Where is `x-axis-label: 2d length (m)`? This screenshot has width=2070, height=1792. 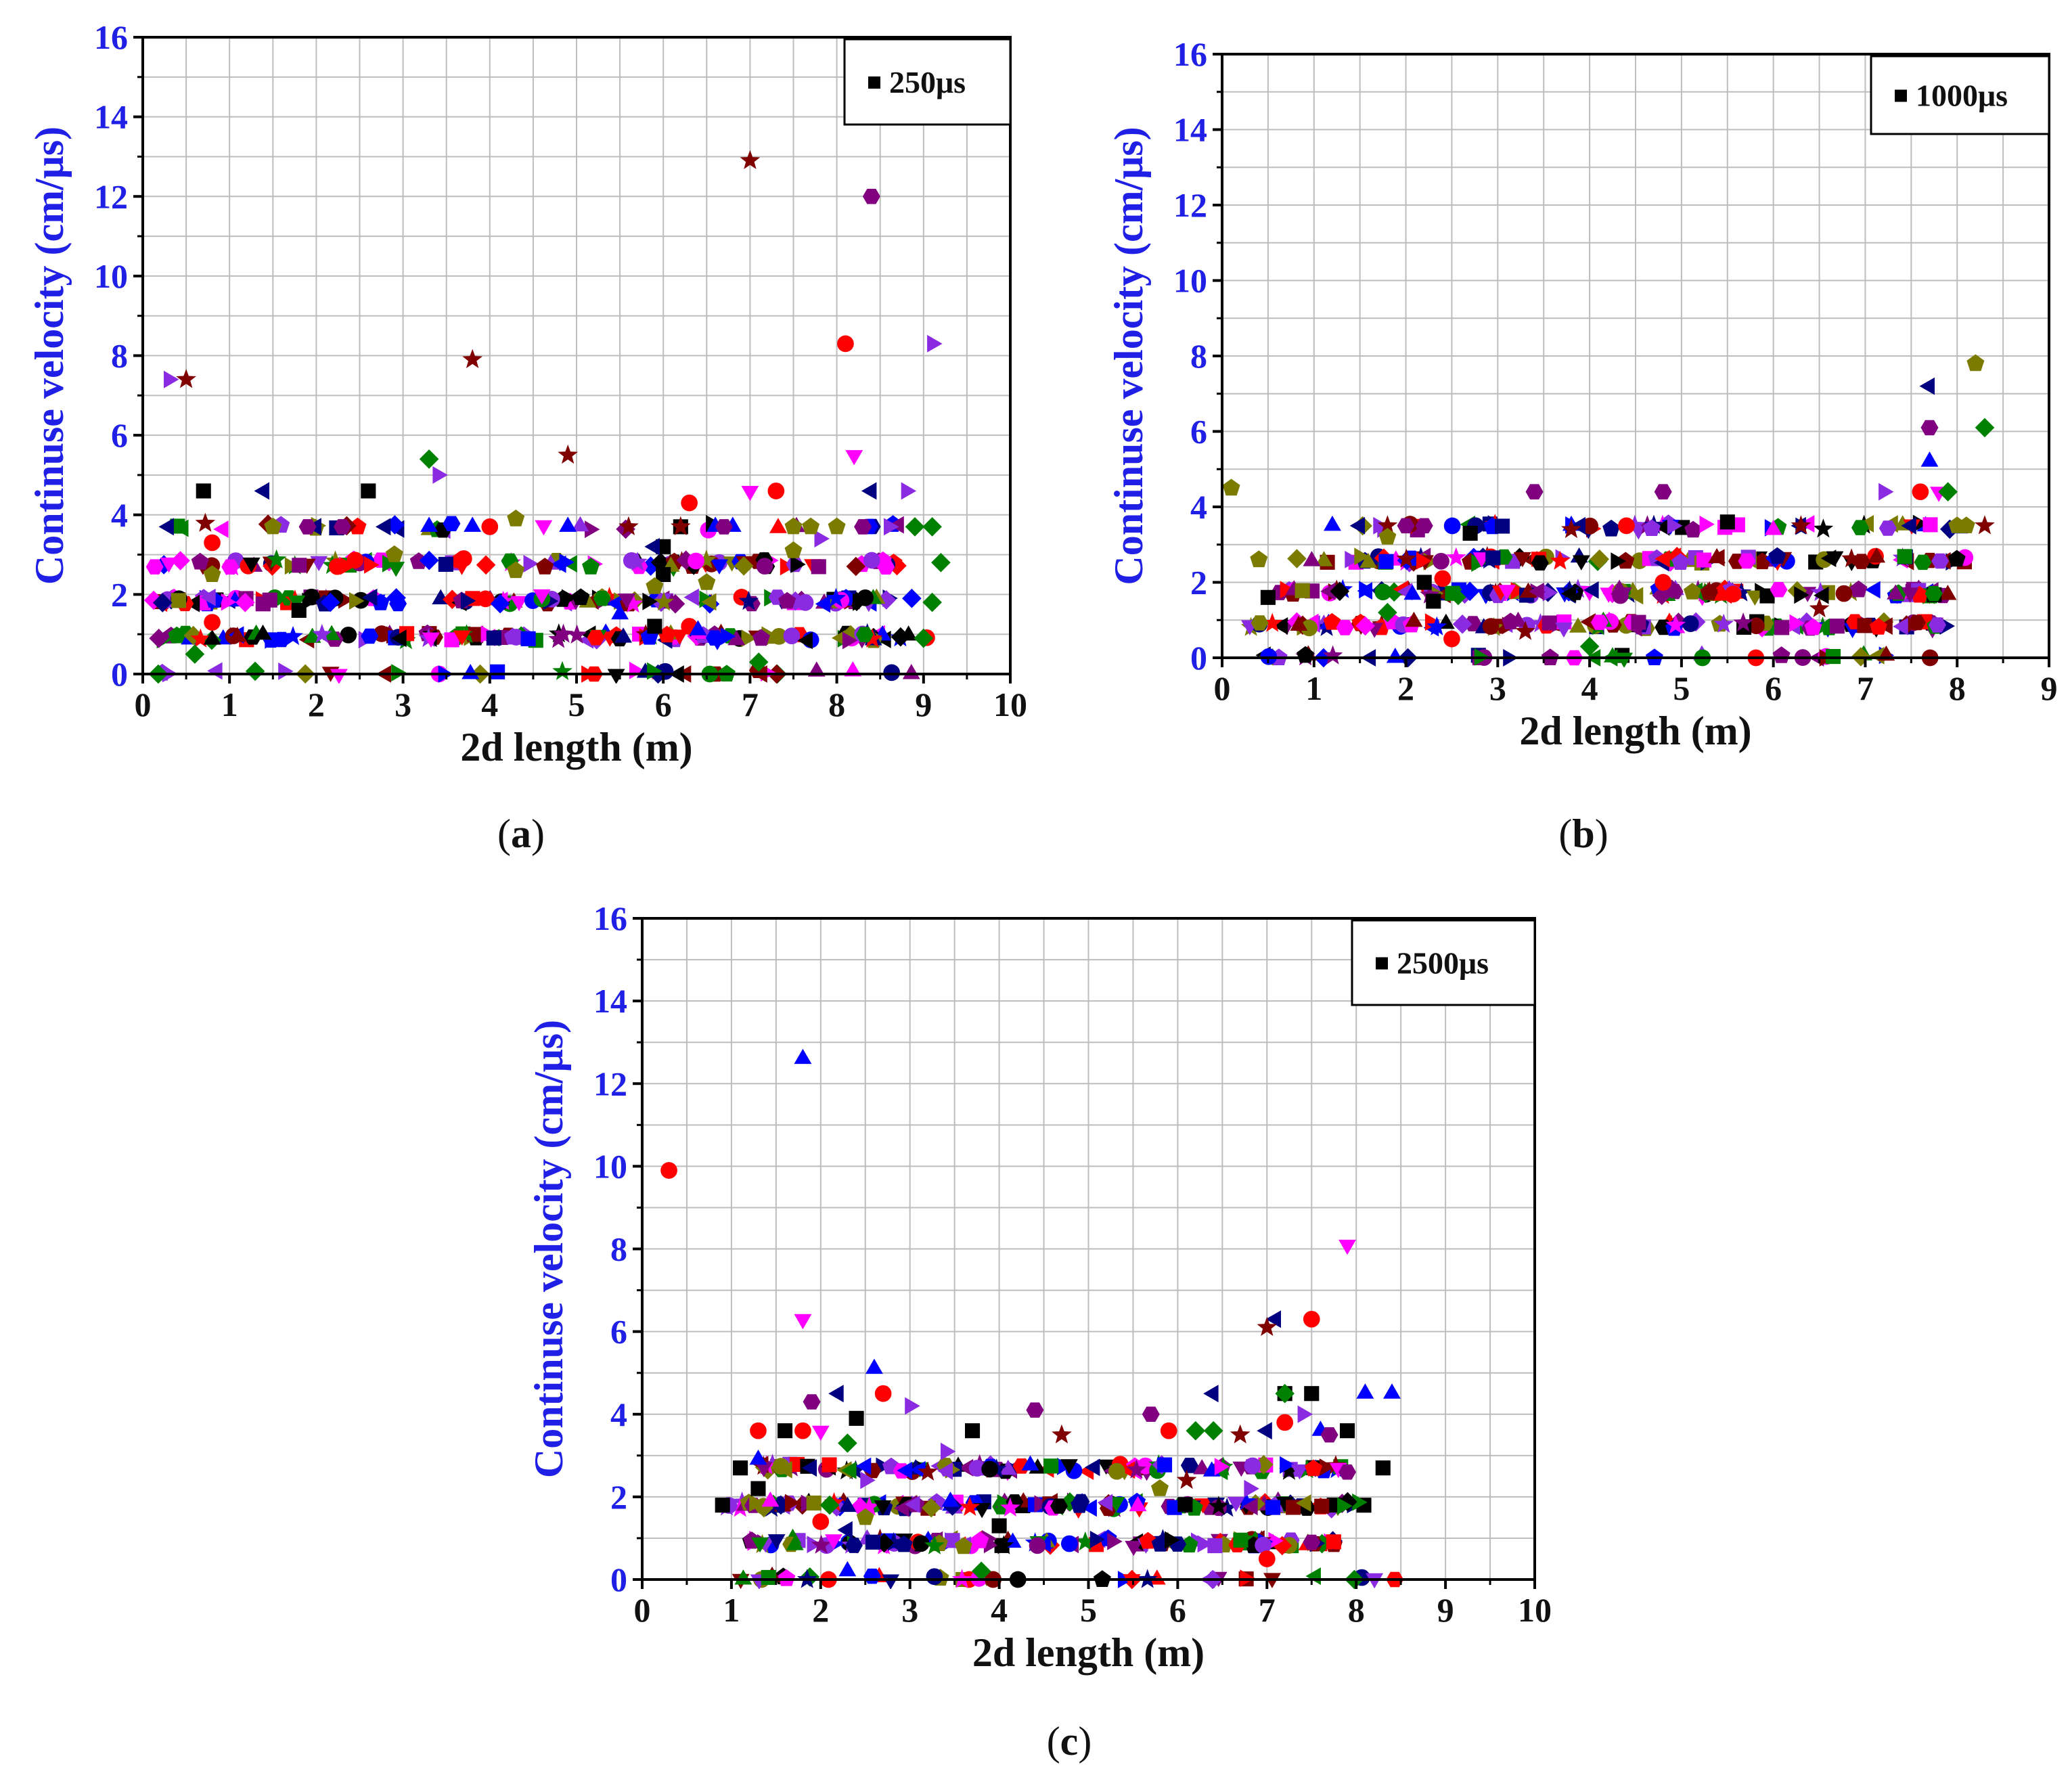 x-axis-label: 2d length (m) is located at coordinates (576, 747).